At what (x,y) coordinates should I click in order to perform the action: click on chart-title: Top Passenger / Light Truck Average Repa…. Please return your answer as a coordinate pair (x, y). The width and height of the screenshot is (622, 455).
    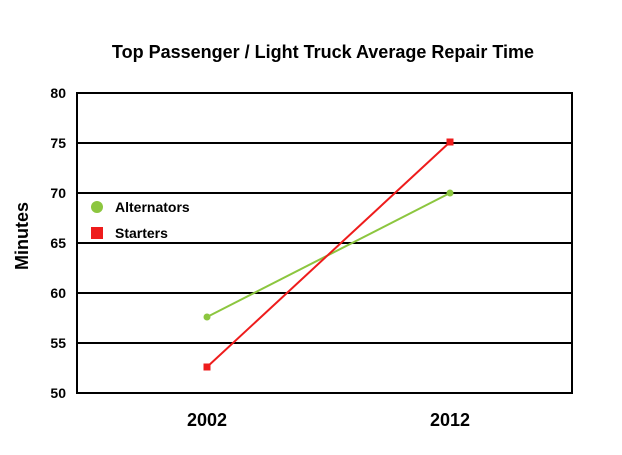
    Looking at the image, I should click on (323, 52).